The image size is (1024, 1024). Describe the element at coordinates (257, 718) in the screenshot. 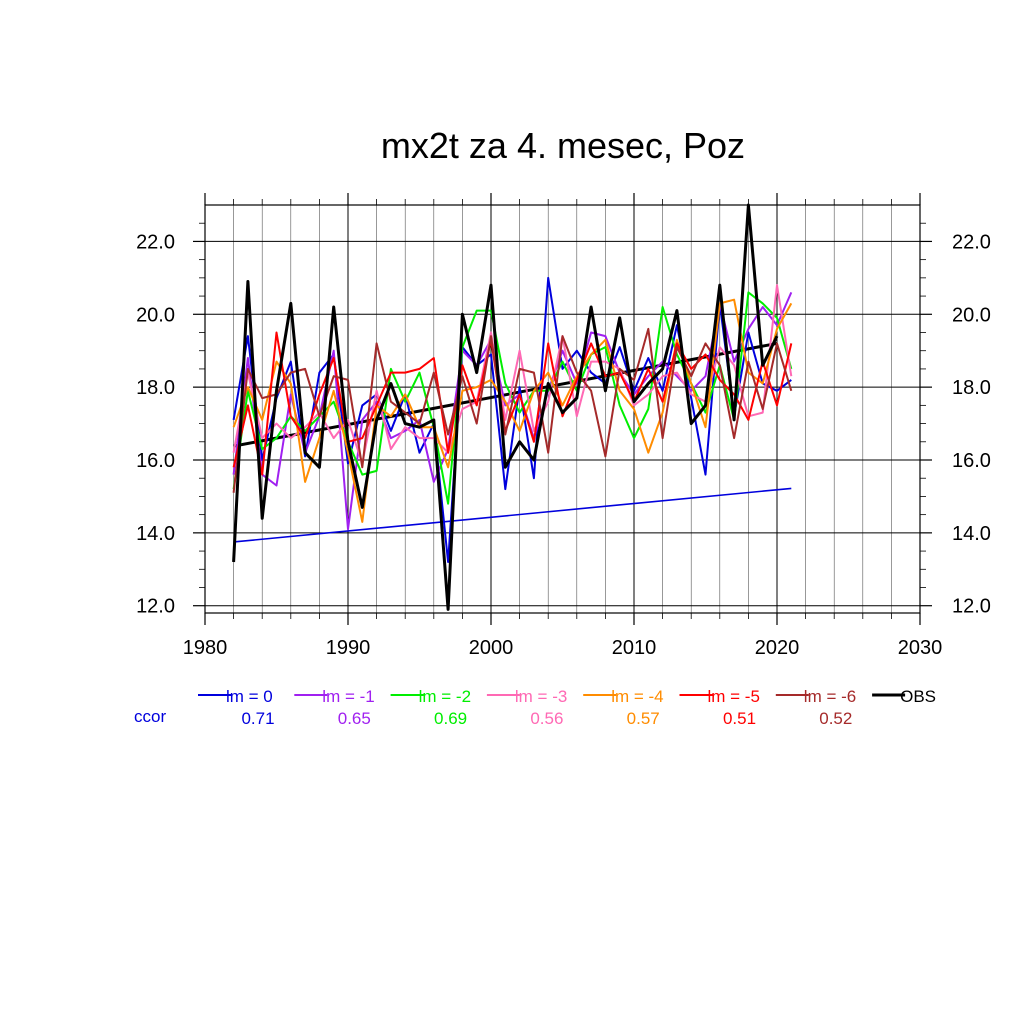

I see `ccor-value-0: 0.71` at that location.